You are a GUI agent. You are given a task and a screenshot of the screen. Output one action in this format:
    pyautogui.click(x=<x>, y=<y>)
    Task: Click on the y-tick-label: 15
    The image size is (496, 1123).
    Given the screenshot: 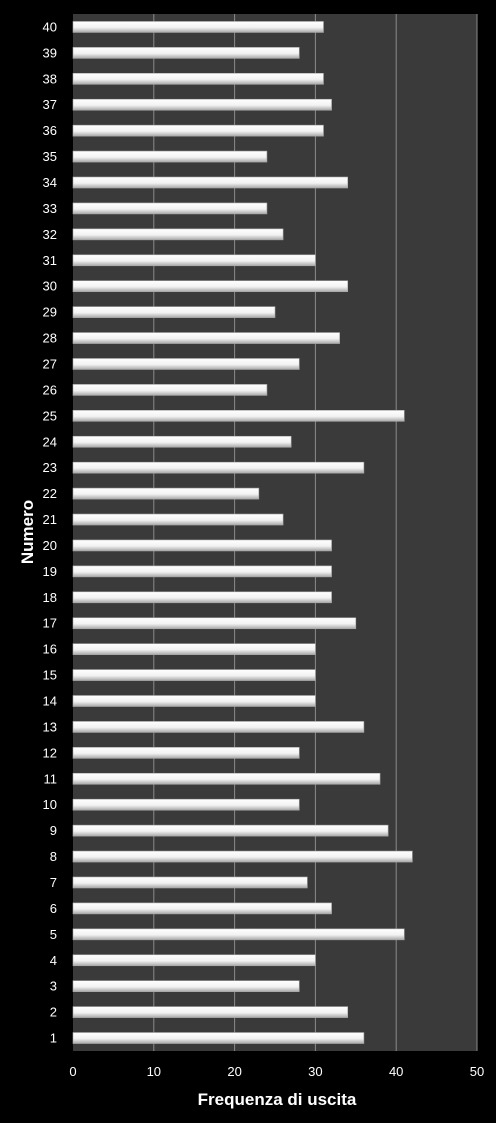 What is the action you would take?
    pyautogui.click(x=50, y=675)
    